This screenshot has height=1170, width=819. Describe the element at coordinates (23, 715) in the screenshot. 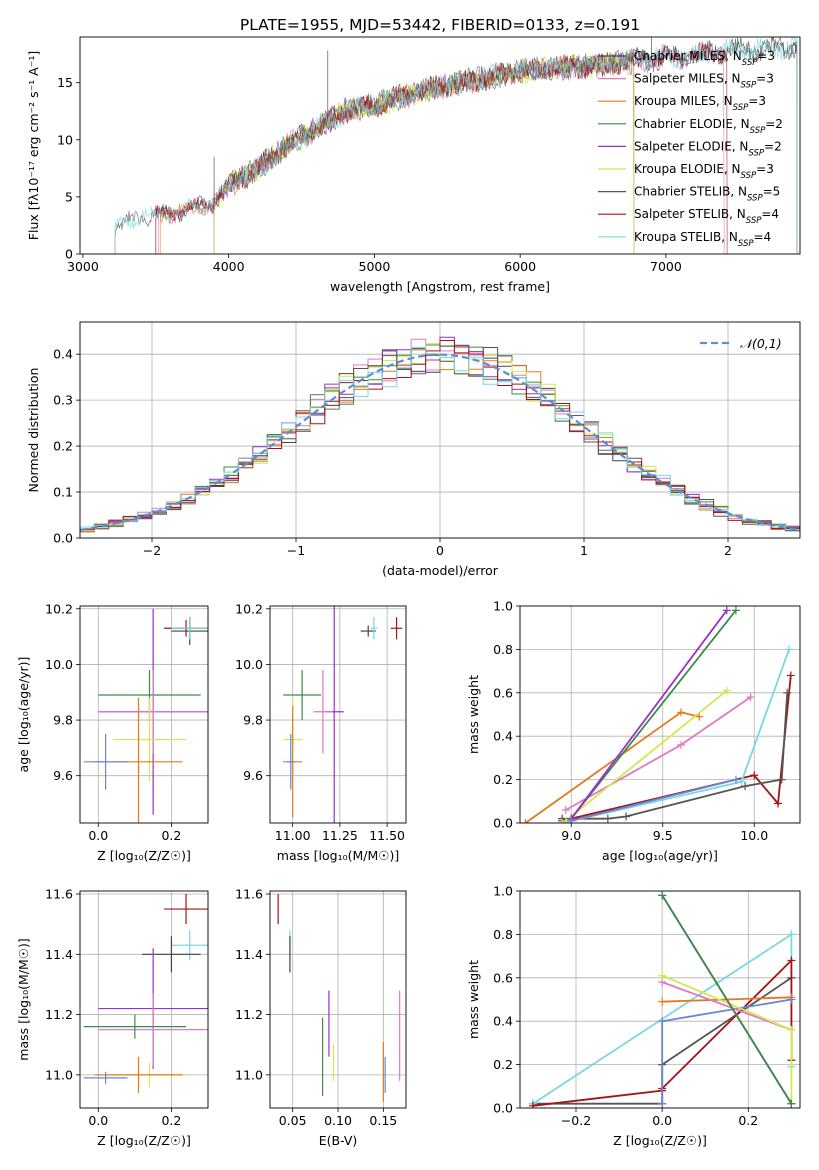

I see `y-axis-label: age [log₁₀(age/yr)]` at that location.